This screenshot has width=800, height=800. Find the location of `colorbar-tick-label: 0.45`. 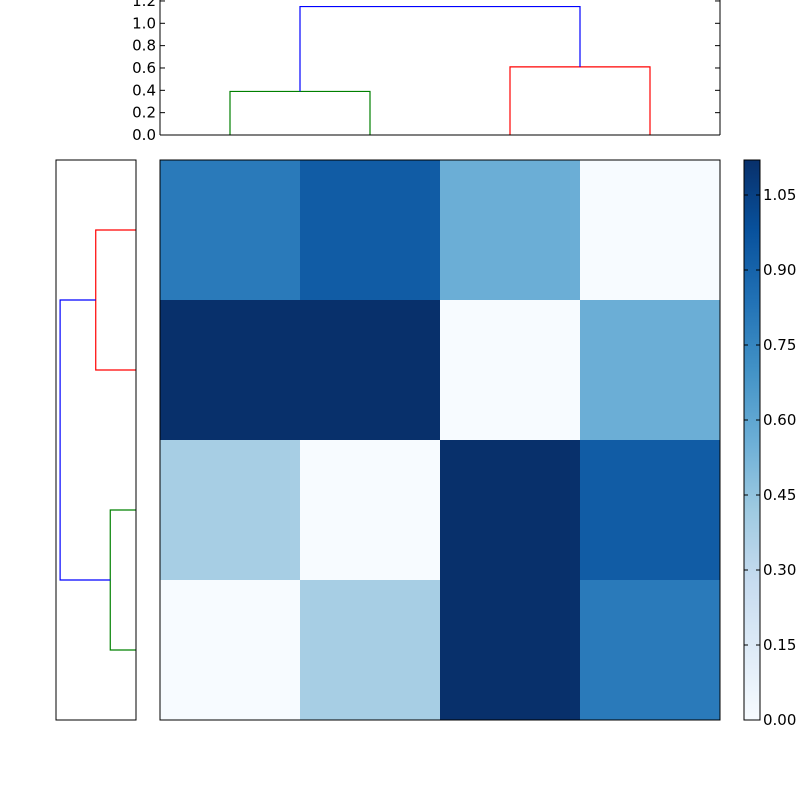

colorbar-tick-label: 0.45 is located at coordinates (779, 495).